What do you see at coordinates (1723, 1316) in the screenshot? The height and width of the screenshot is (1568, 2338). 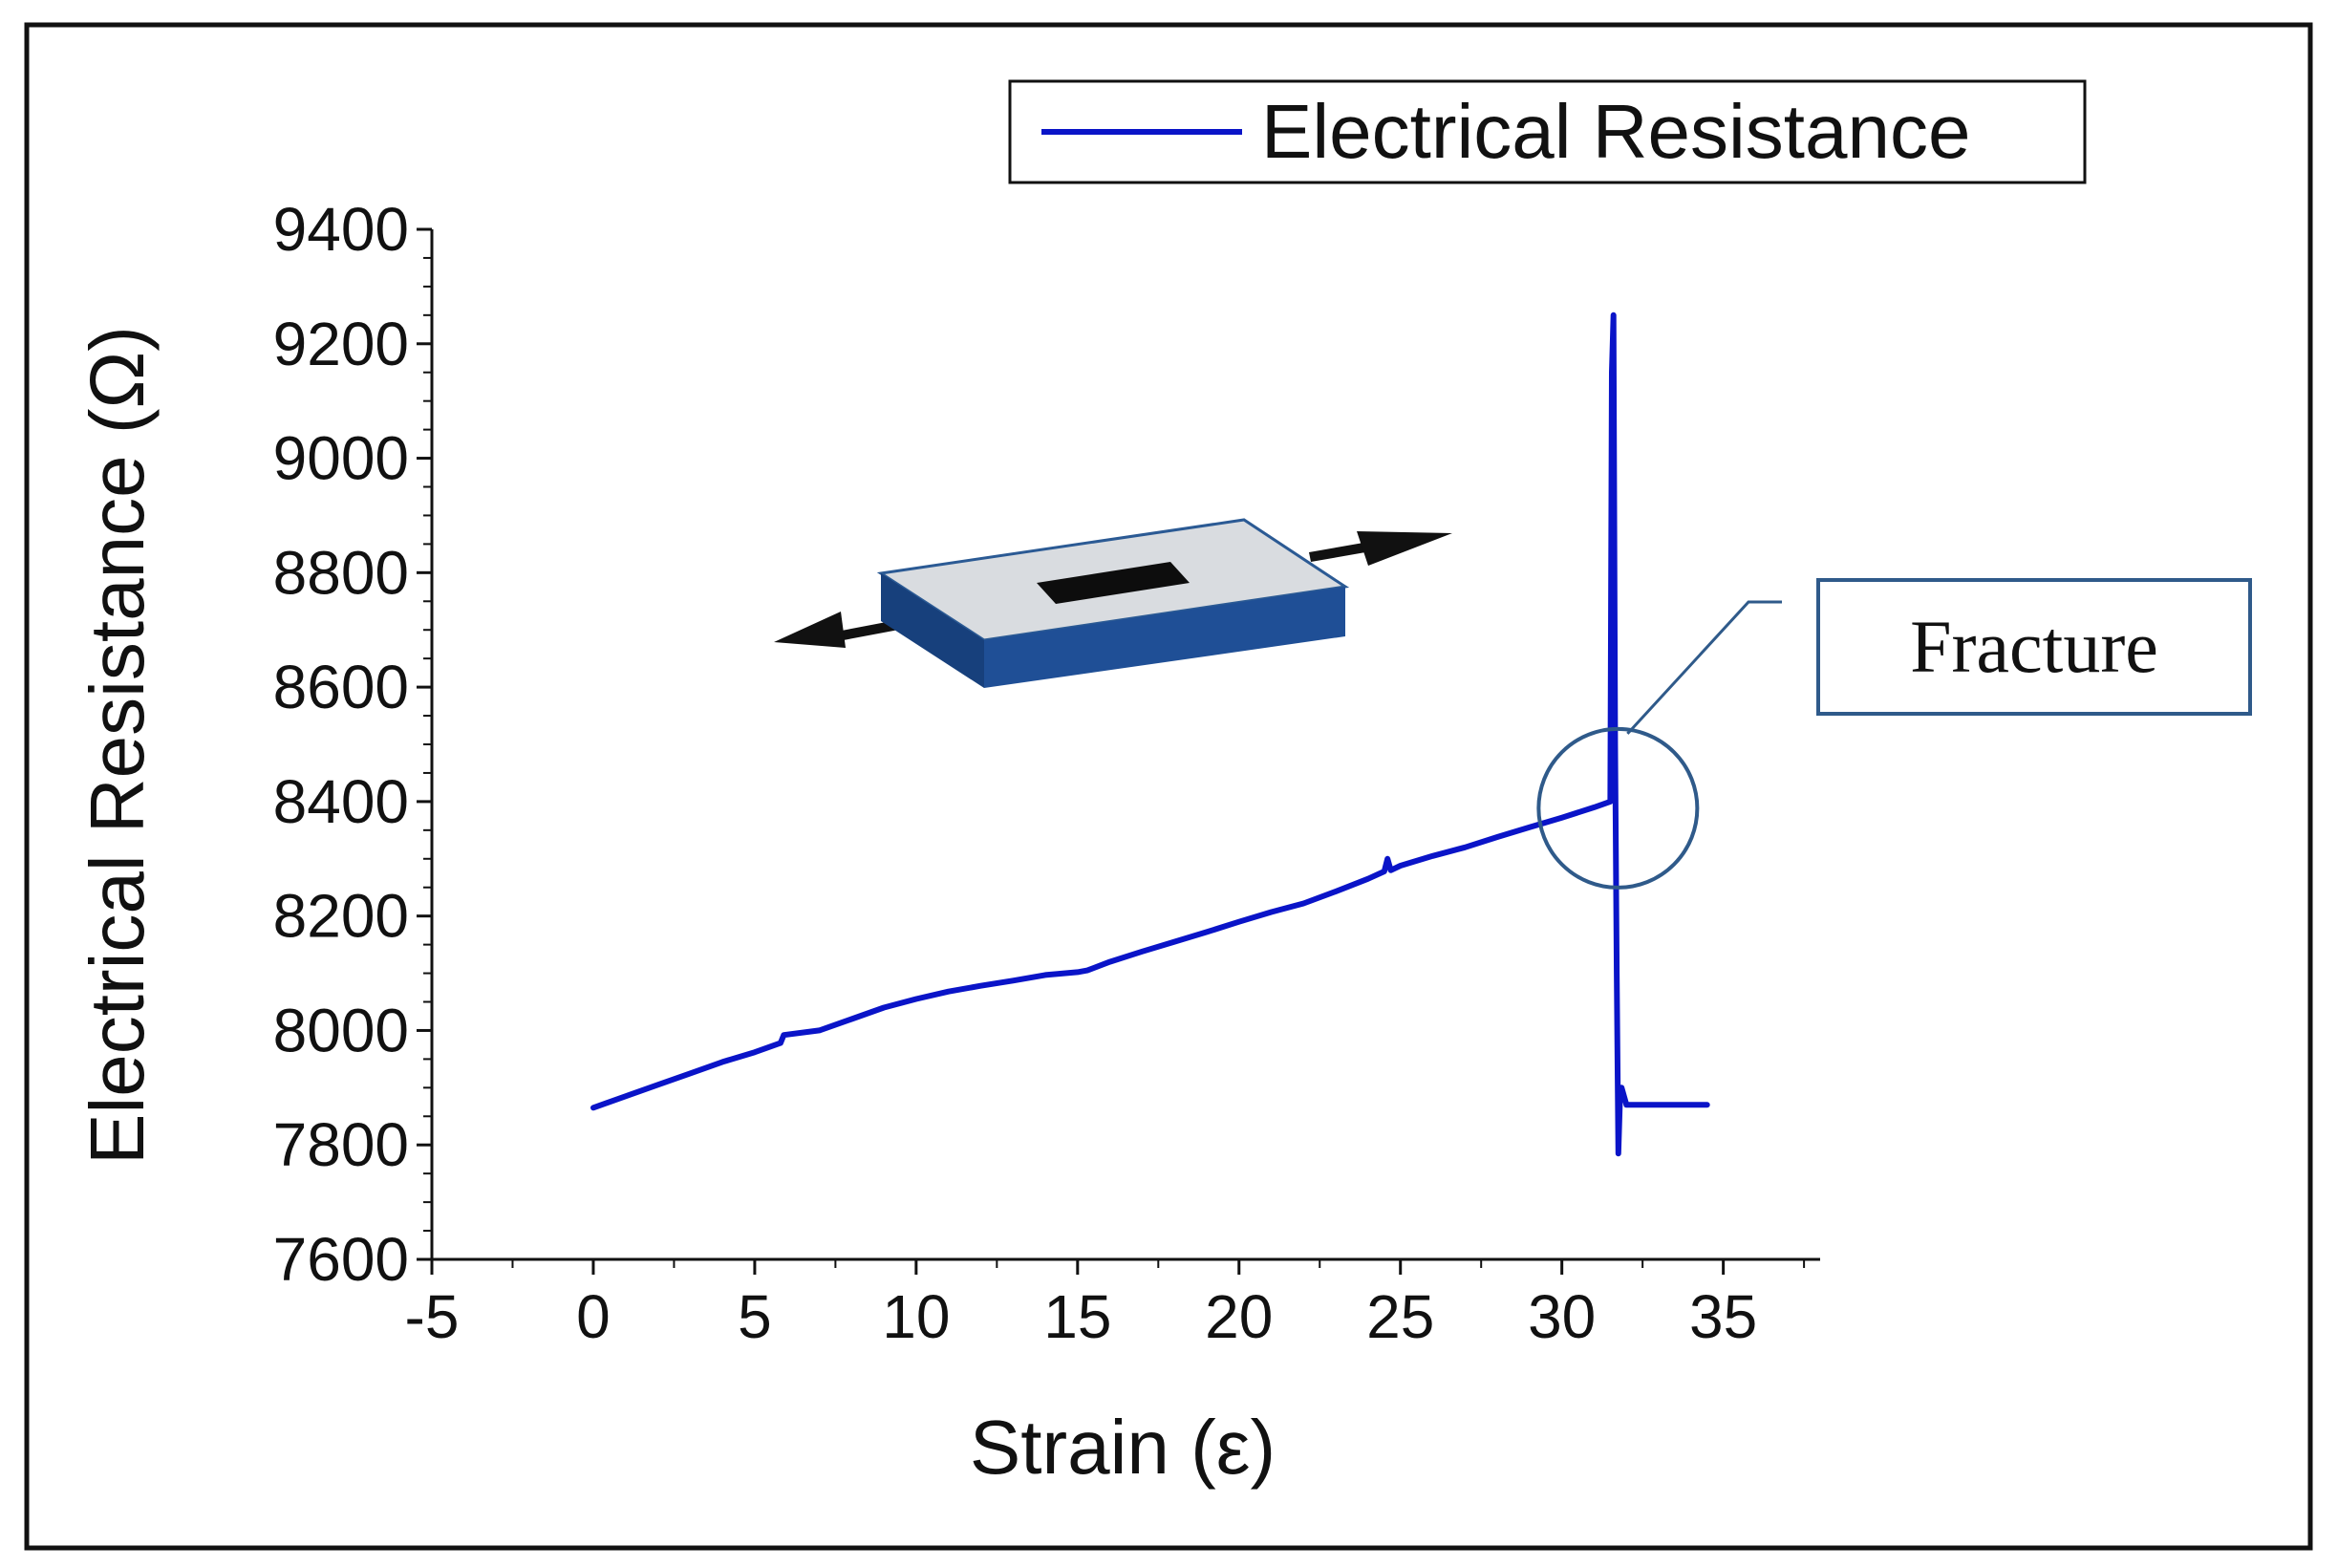 I see `x-tick-label-8: 35` at bounding box center [1723, 1316].